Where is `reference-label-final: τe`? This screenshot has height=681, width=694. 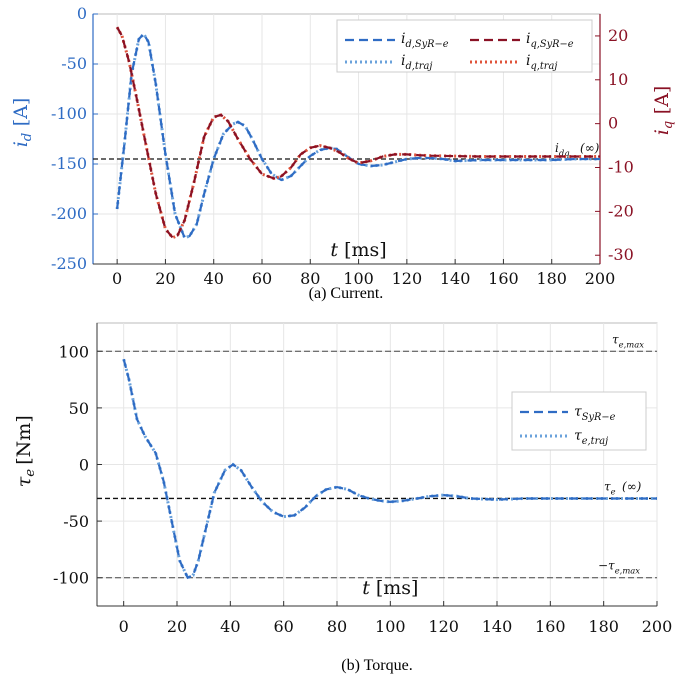
reference-label-final: τe is located at coordinates (610, 487).